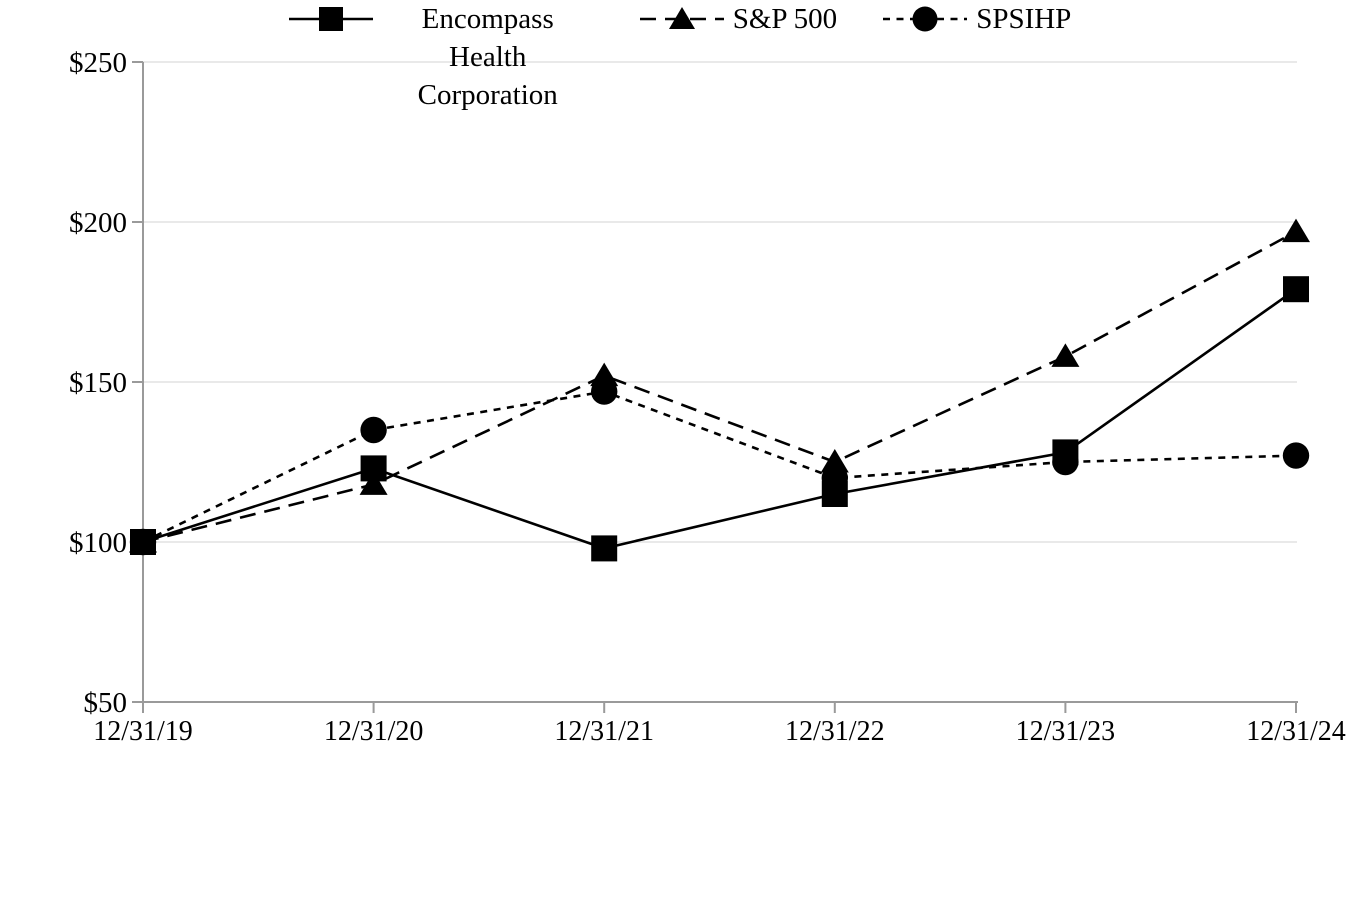 The height and width of the screenshot is (922, 1360). What do you see at coordinates (1296, 731) in the screenshot?
I see `svg-text: 12/31/24` at bounding box center [1296, 731].